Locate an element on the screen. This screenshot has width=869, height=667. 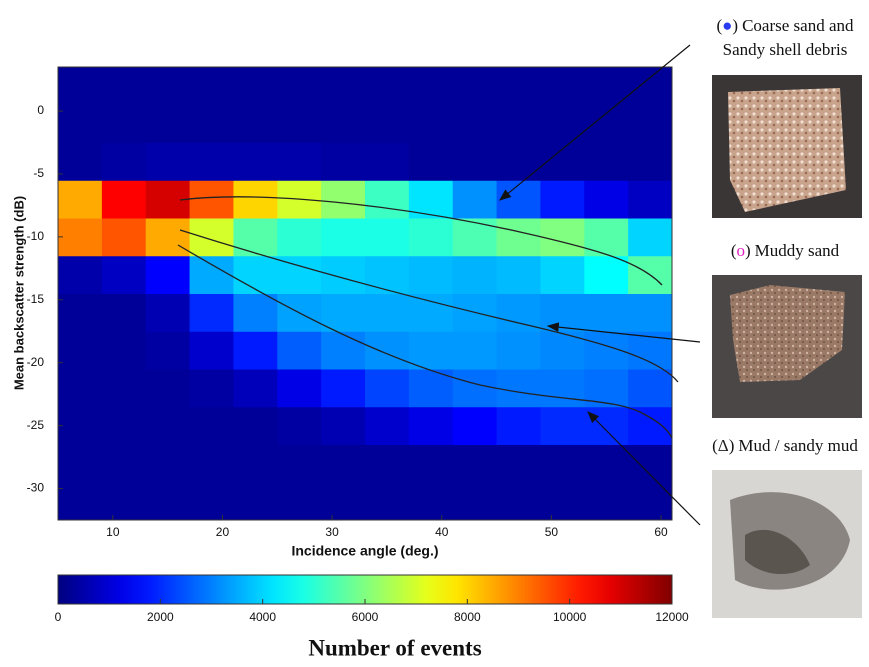
annotation-text: (●) Coarse sand and is located at coordinates (785, 25).